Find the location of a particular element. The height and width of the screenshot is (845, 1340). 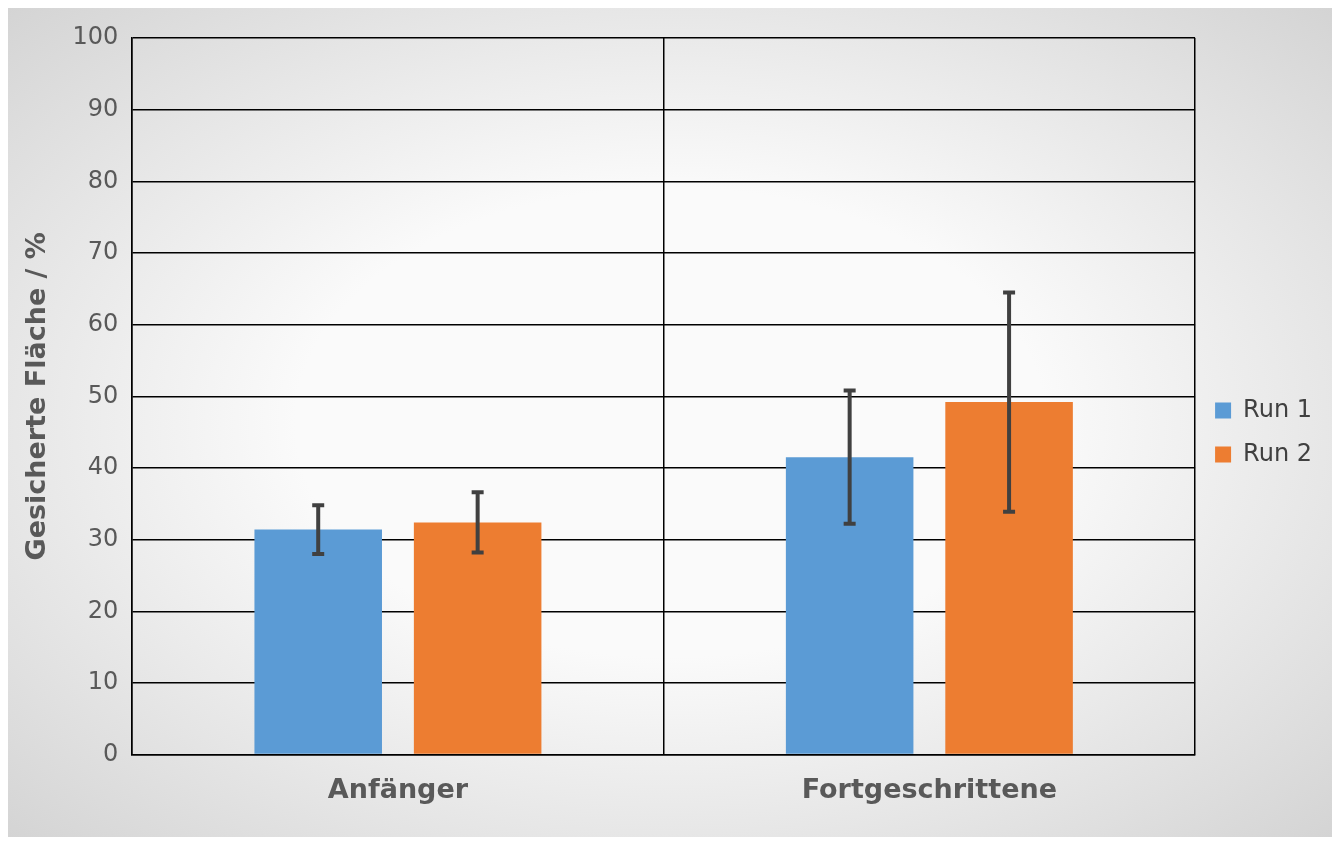

x-tick-label: Anfänger is located at coordinates (398, 788).